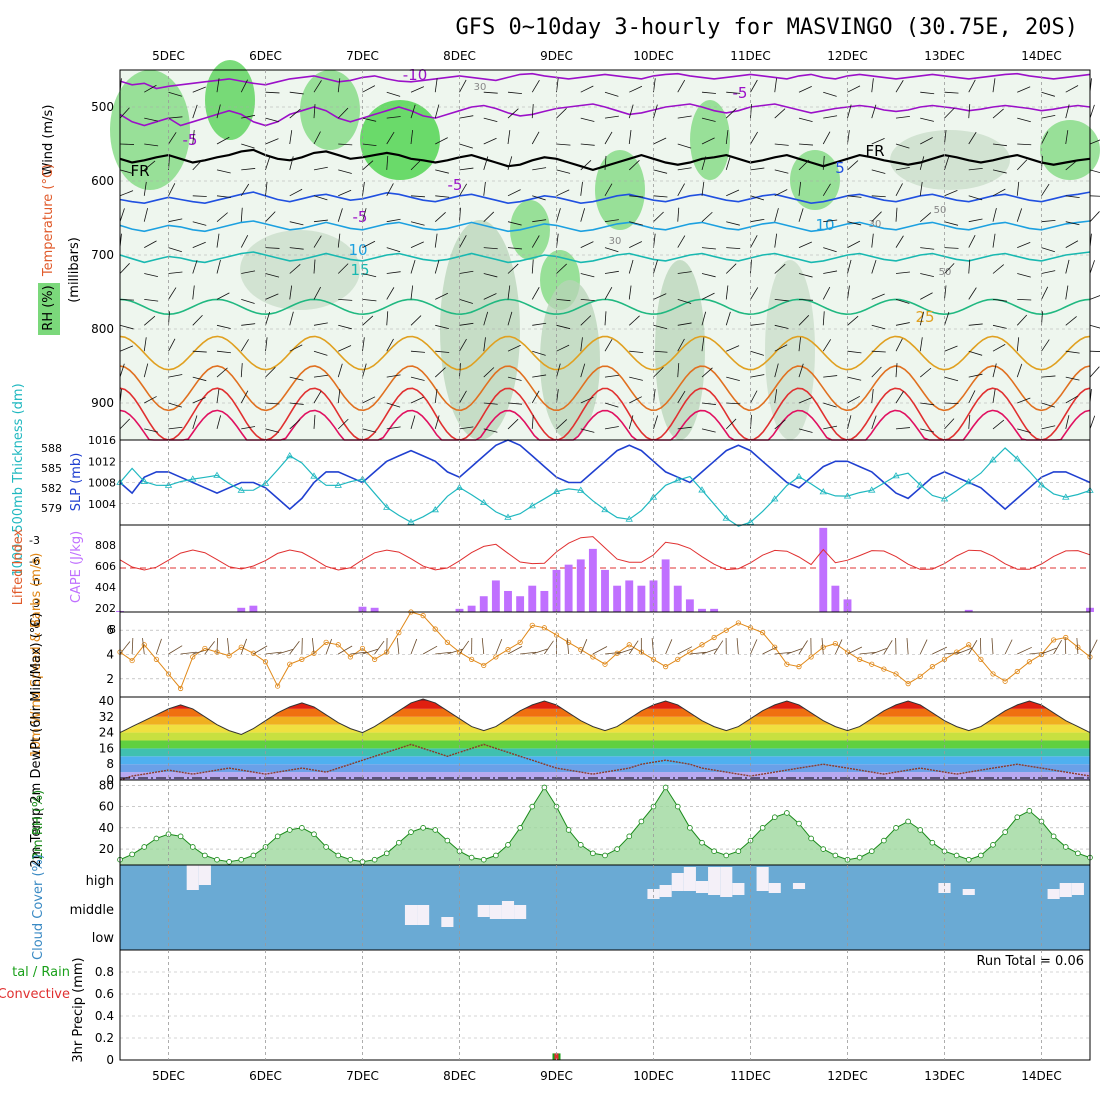 The width and height of the screenshot is (1100, 1100). Describe the element at coordinates (605, 307) in the screenshot. I see `low-level-isotherm` at that location.